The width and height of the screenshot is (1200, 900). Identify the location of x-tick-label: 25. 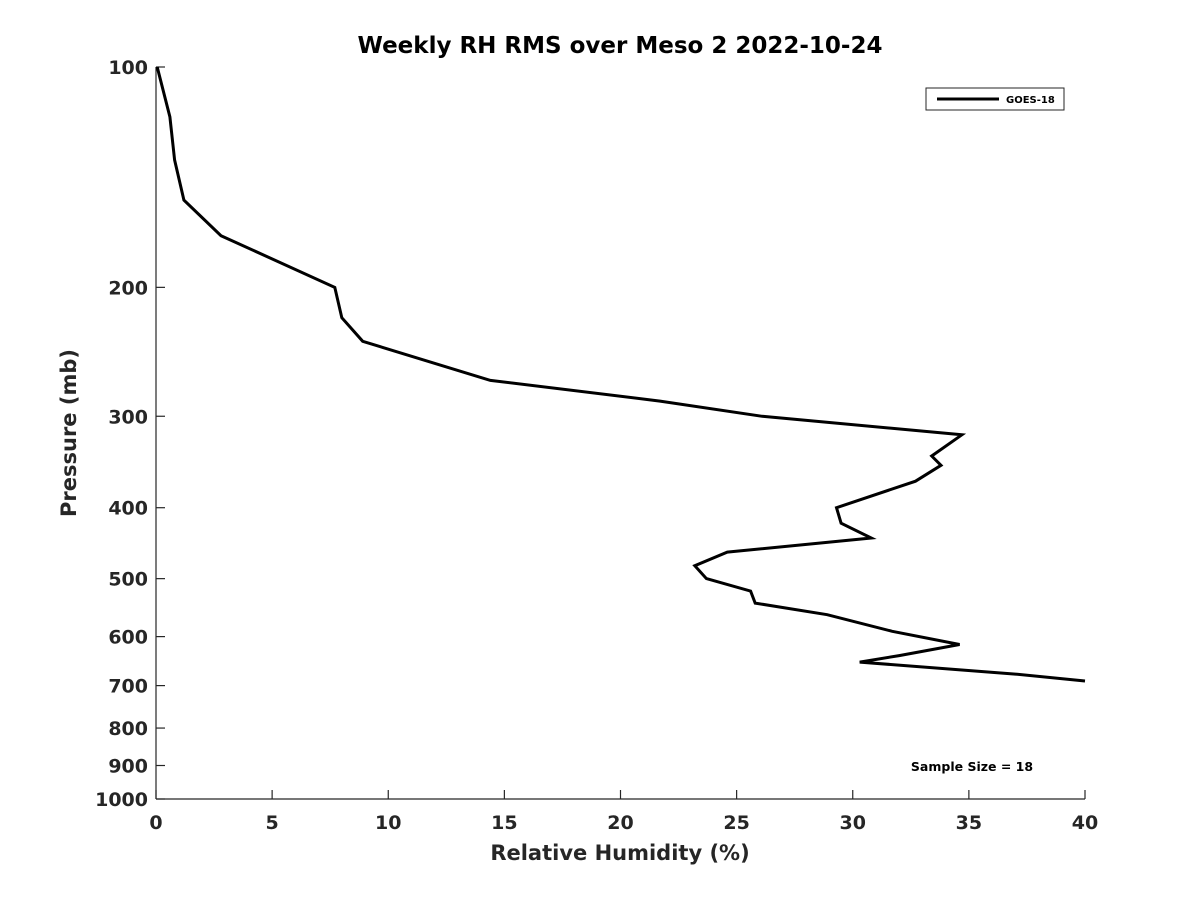
(736, 823).